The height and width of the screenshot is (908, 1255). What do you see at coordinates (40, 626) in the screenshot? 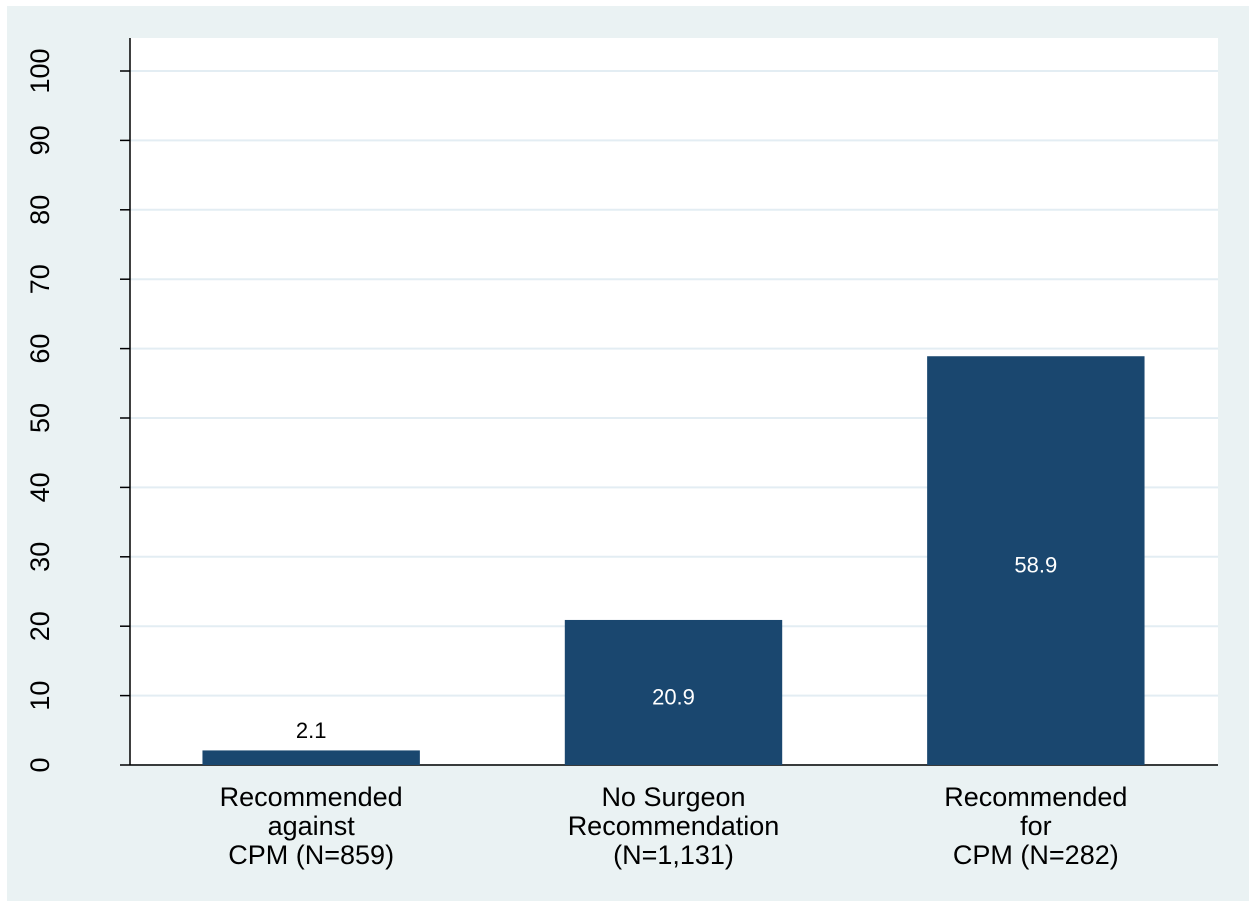
I see `y-tick-label: 20` at bounding box center [40, 626].